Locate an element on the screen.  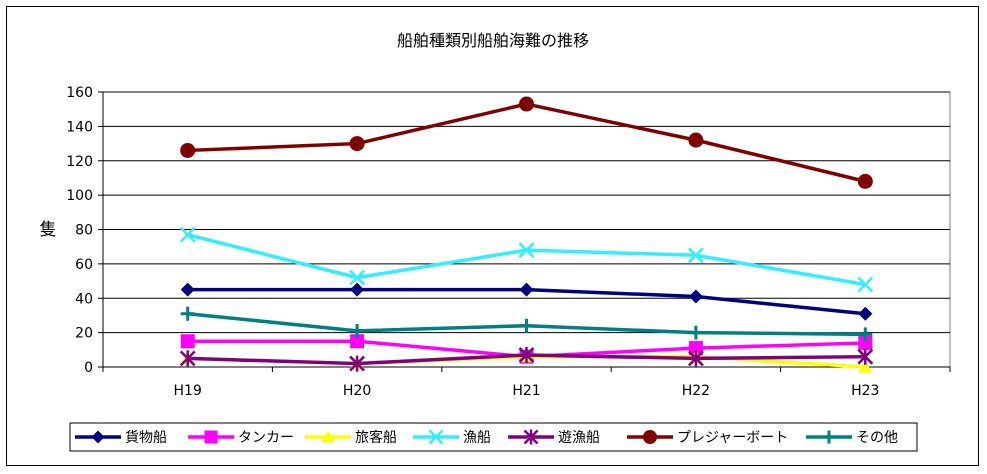
legend-item: プレジャーボート is located at coordinates (707, 438).